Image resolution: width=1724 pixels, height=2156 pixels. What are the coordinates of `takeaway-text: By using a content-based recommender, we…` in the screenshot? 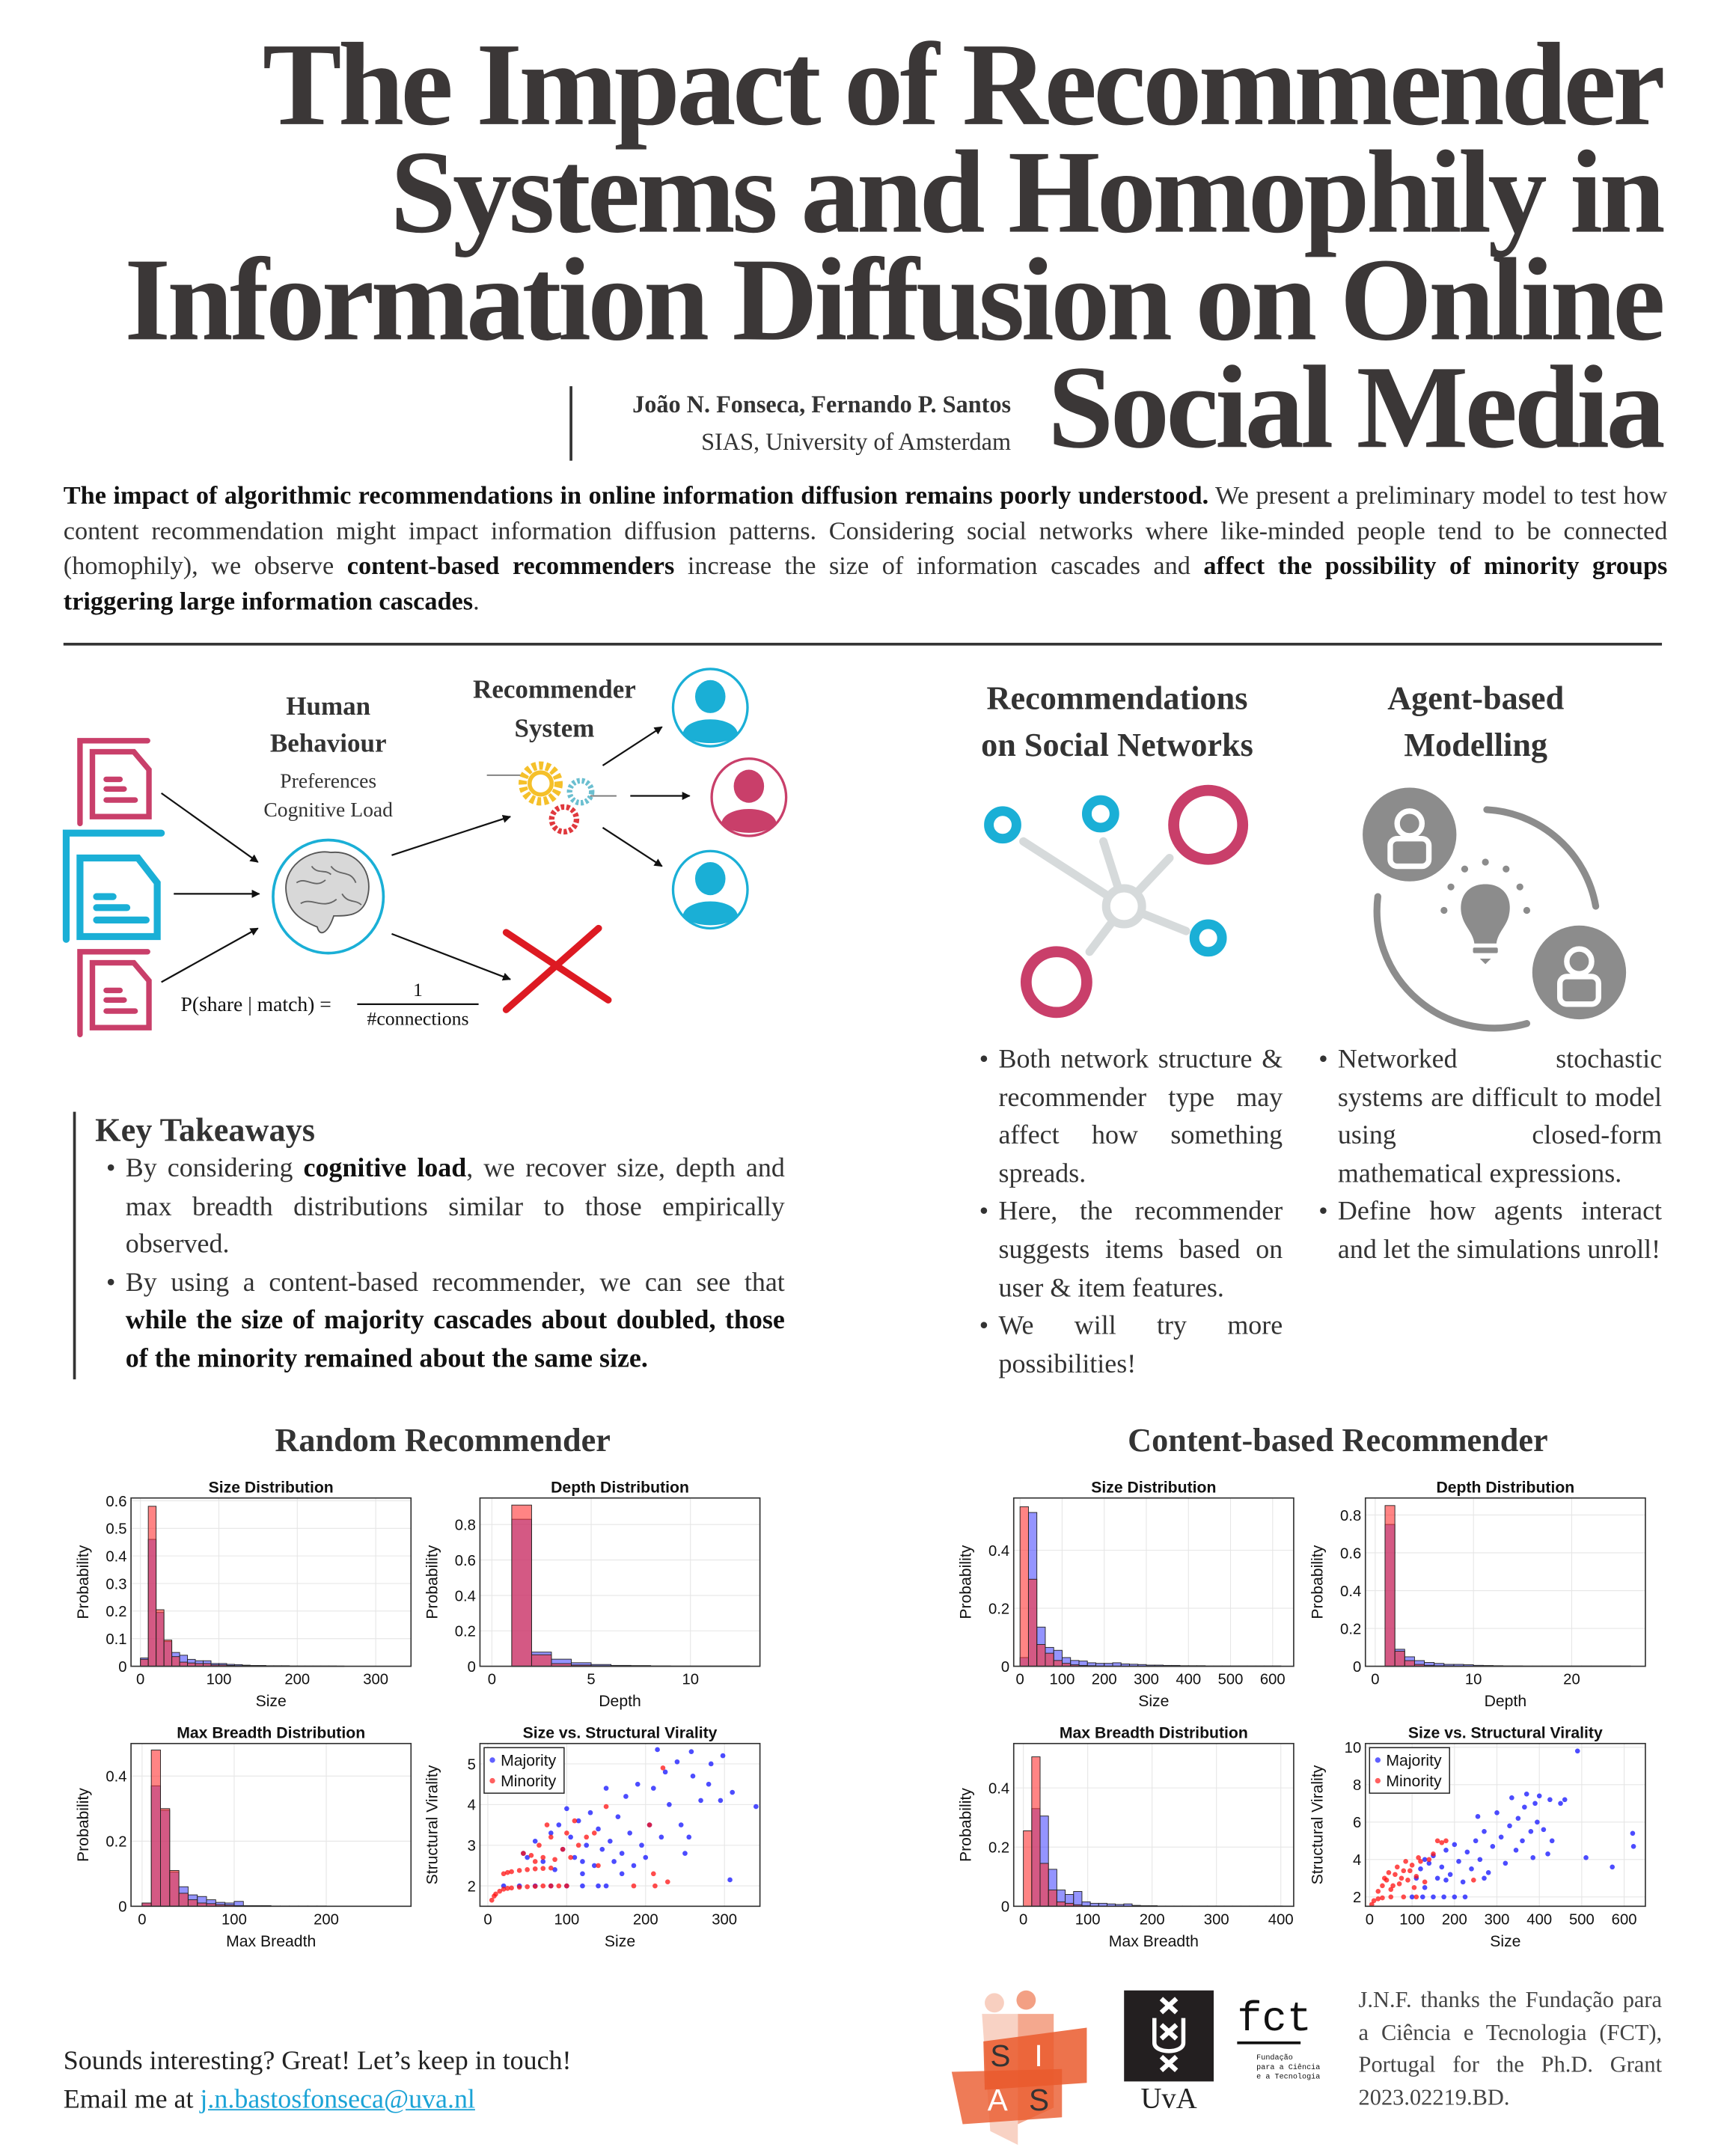 It's located at (455, 1283).